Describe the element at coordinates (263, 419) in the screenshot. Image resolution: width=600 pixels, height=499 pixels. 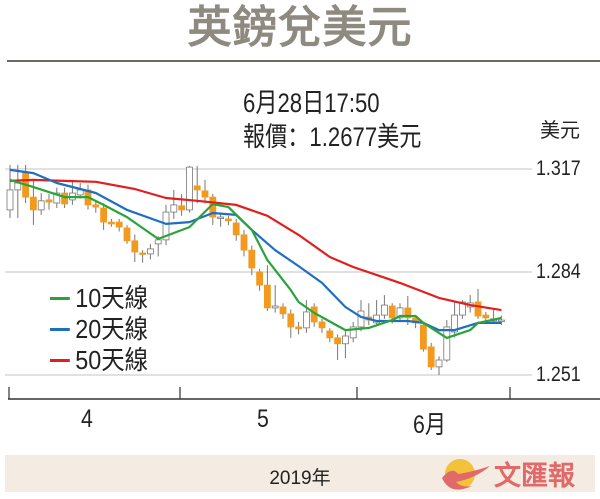
I see `x-tick-label: 5` at that location.